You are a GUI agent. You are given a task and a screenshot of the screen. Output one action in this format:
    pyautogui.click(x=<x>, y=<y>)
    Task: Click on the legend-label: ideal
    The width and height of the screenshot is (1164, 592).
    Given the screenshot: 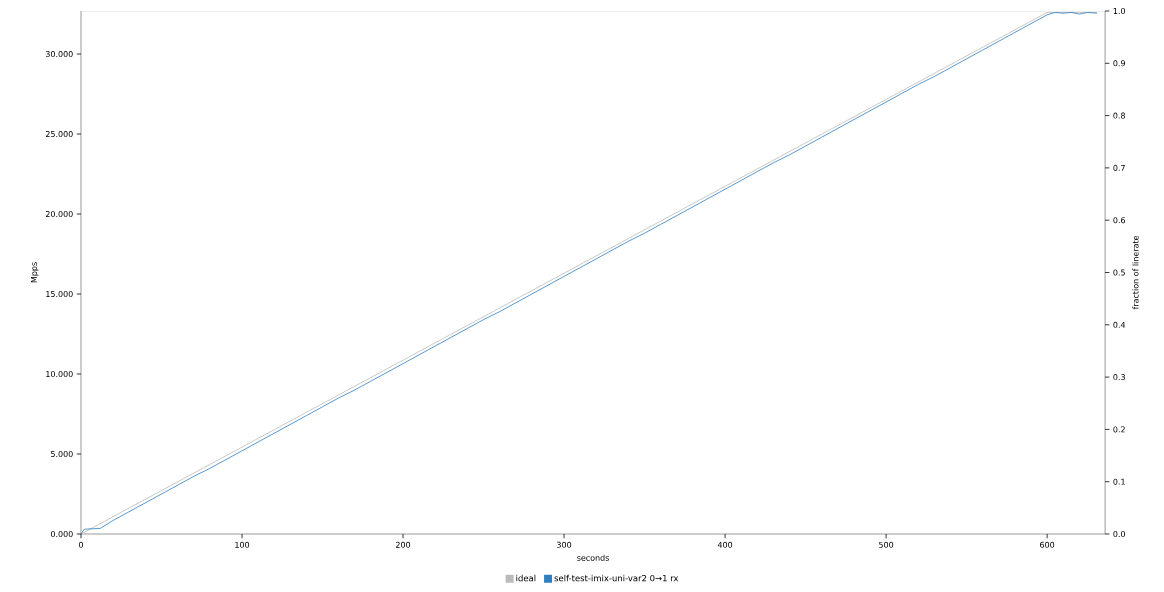 What is the action you would take?
    pyautogui.click(x=526, y=578)
    